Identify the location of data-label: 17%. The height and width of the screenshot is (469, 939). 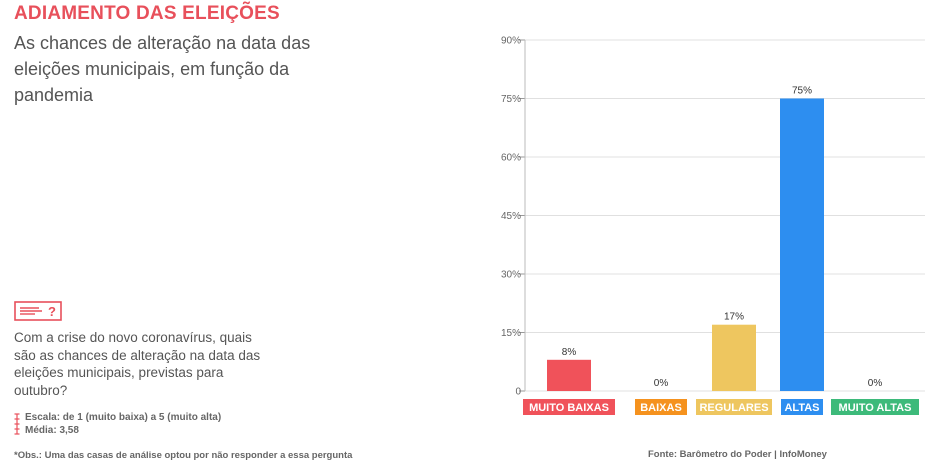
(734, 317).